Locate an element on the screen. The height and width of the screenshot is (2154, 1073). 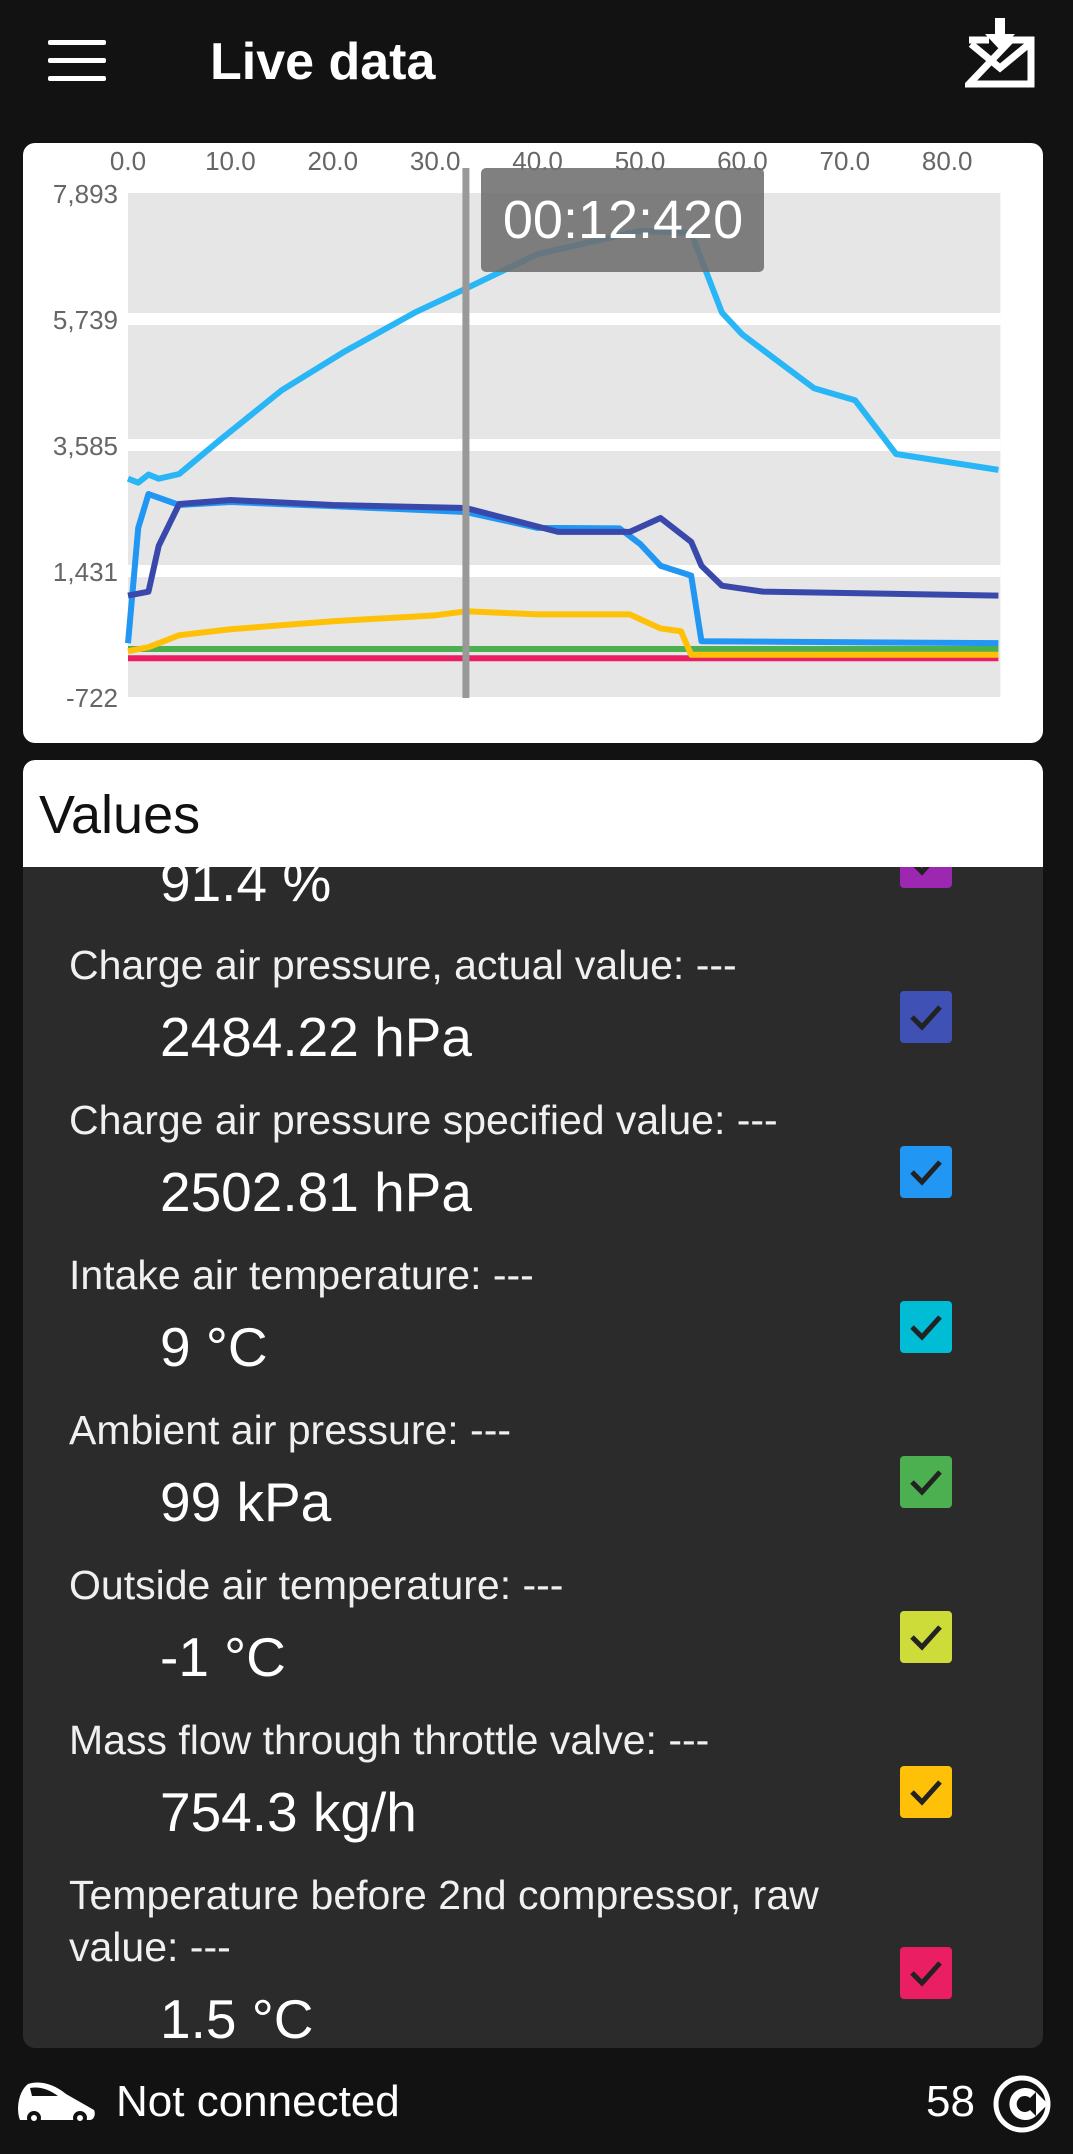
cursor-time-label: 00:12:420 is located at coordinates (623, 220).